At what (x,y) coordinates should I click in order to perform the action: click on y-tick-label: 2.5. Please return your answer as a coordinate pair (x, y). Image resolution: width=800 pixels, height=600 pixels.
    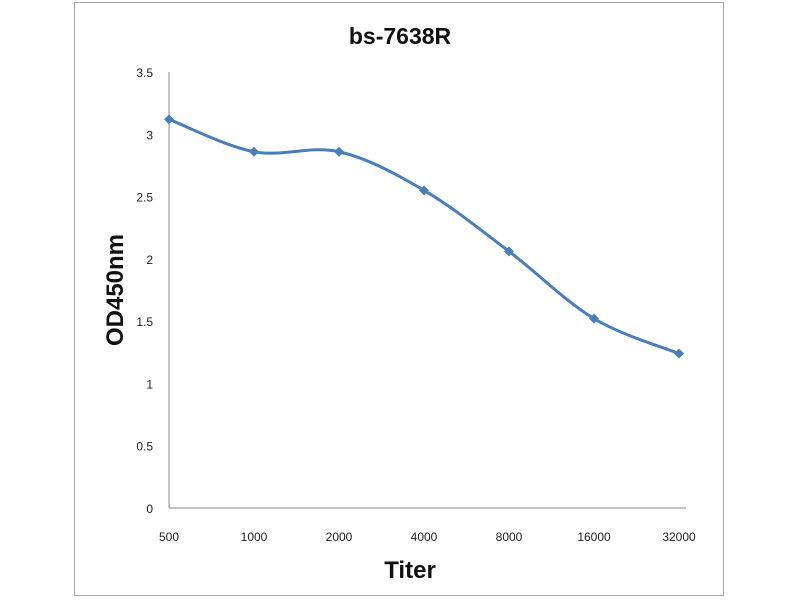
    Looking at the image, I should click on (144, 198).